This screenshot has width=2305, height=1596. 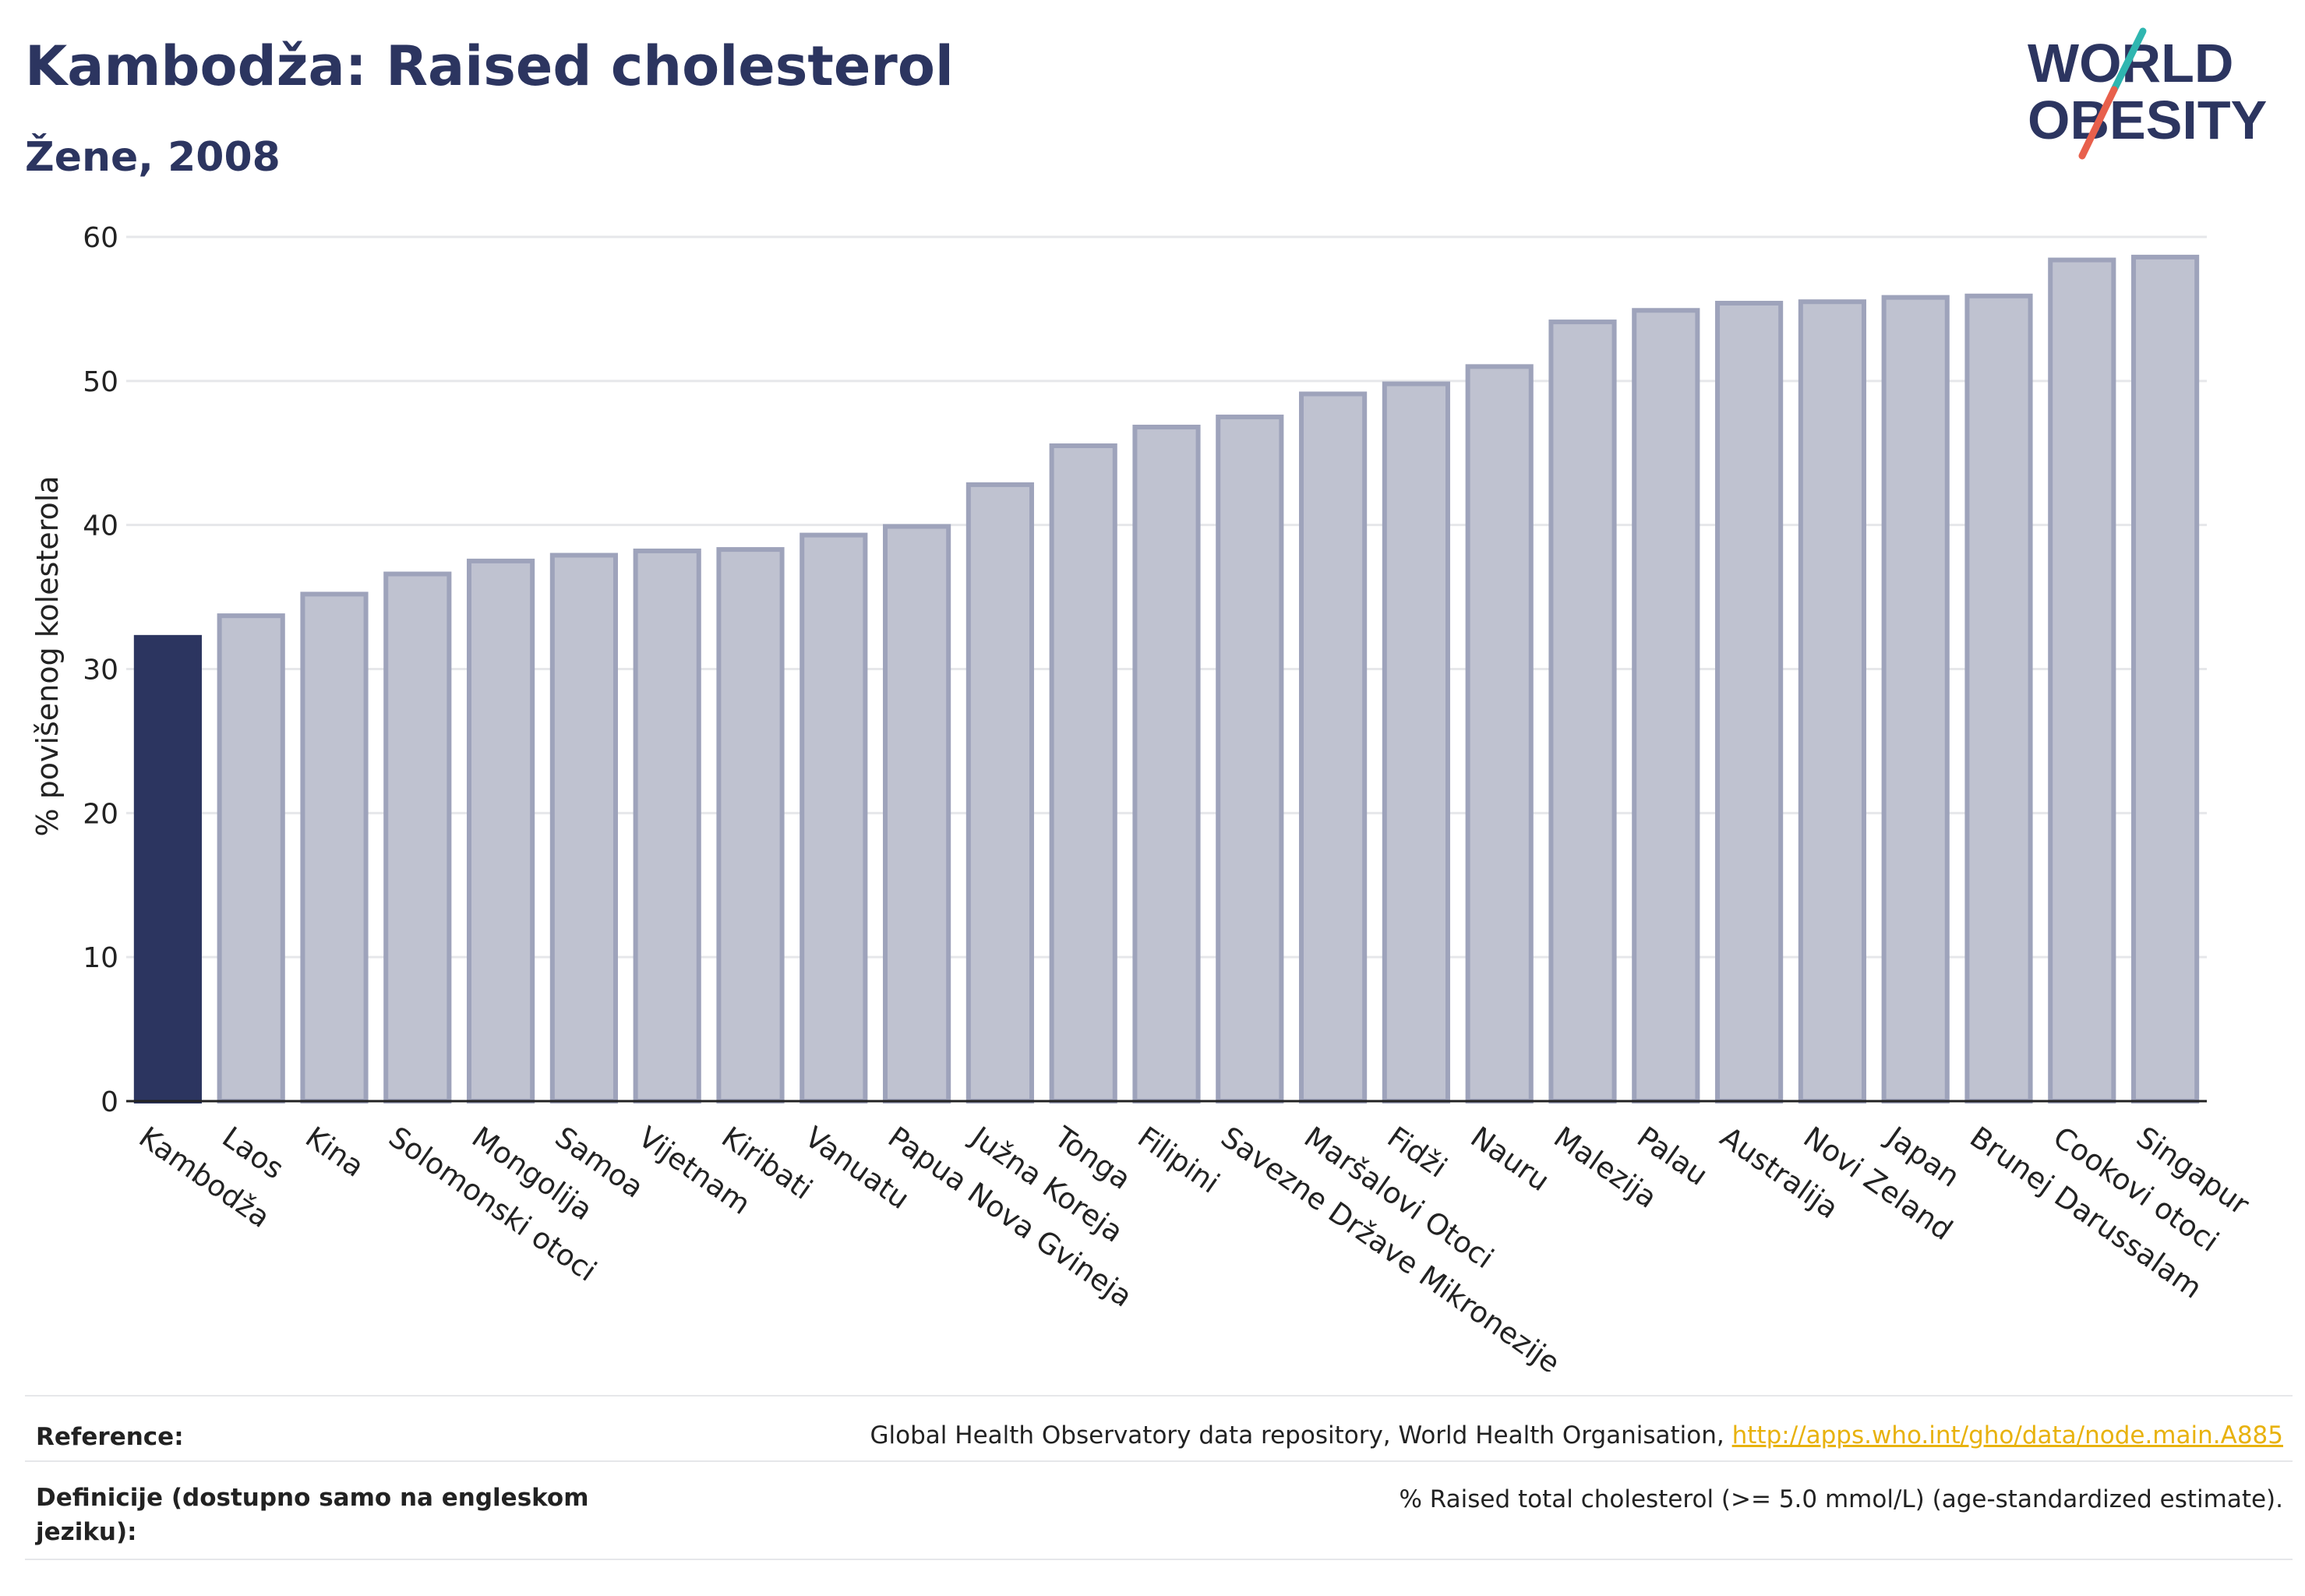 What do you see at coordinates (1178, 1159) in the screenshot?
I see `x-tick-label: Filipini` at bounding box center [1178, 1159].